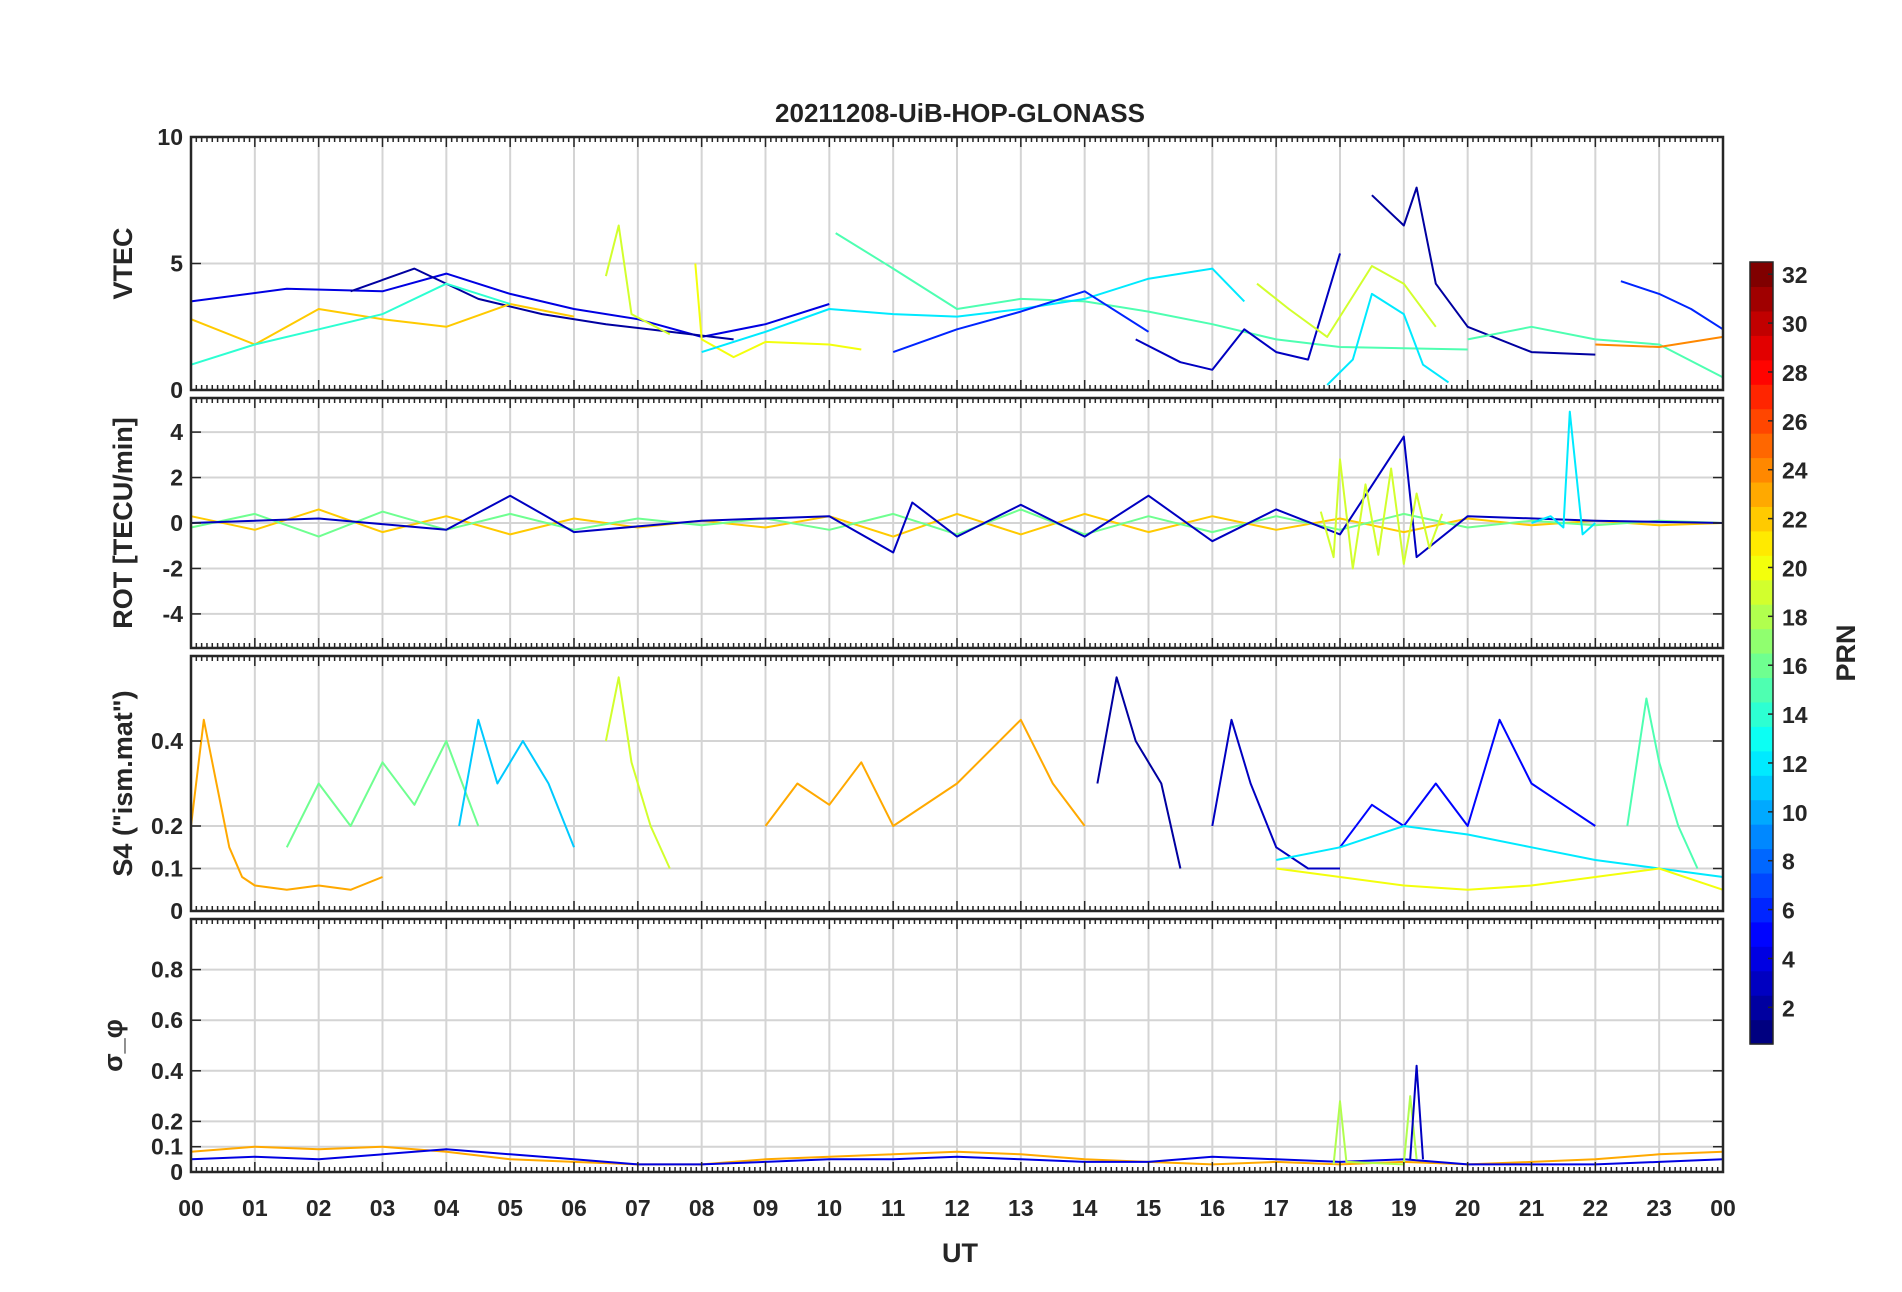 This screenshot has width=1902, height=1292. I want to click on y-tick-label: 4, so click(176, 432).